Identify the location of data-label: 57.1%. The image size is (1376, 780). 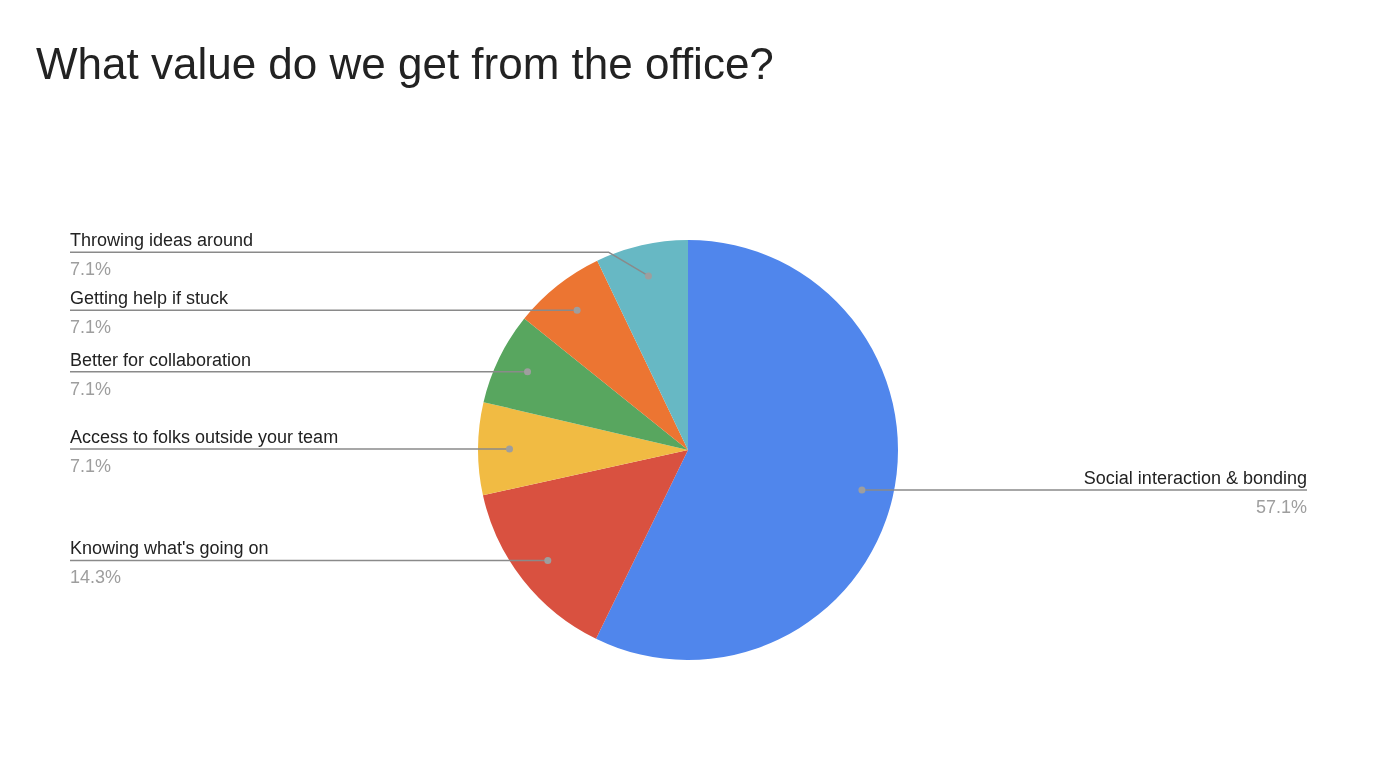
(1281, 507).